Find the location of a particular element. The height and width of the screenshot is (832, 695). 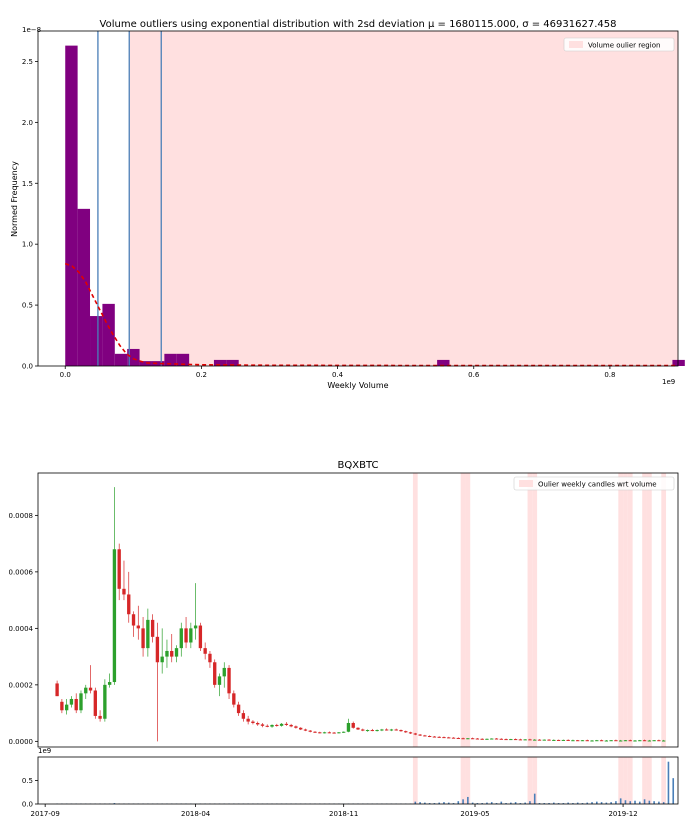

histogram-y-offset: 1e−8 is located at coordinates (31, 30).